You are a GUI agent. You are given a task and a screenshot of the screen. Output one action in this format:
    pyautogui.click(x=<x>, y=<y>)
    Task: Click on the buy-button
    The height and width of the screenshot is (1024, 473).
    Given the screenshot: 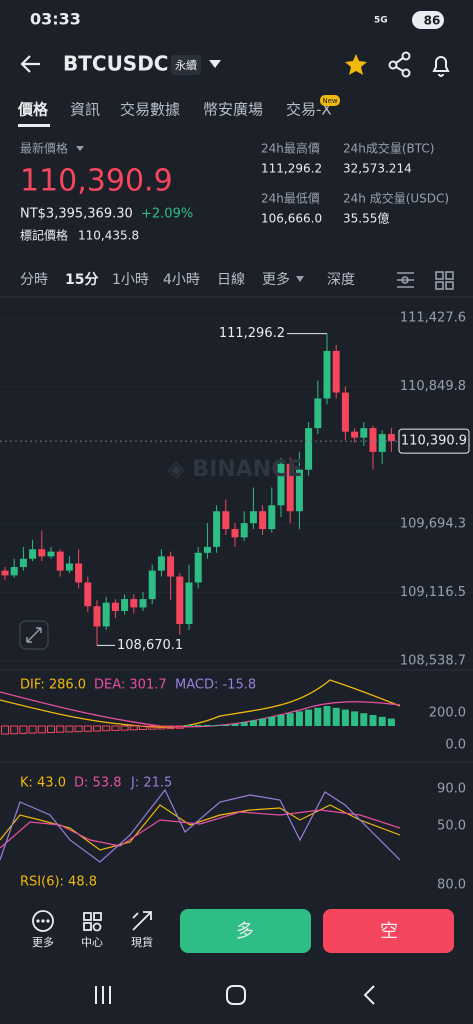 What is the action you would take?
    pyautogui.click(x=245, y=931)
    